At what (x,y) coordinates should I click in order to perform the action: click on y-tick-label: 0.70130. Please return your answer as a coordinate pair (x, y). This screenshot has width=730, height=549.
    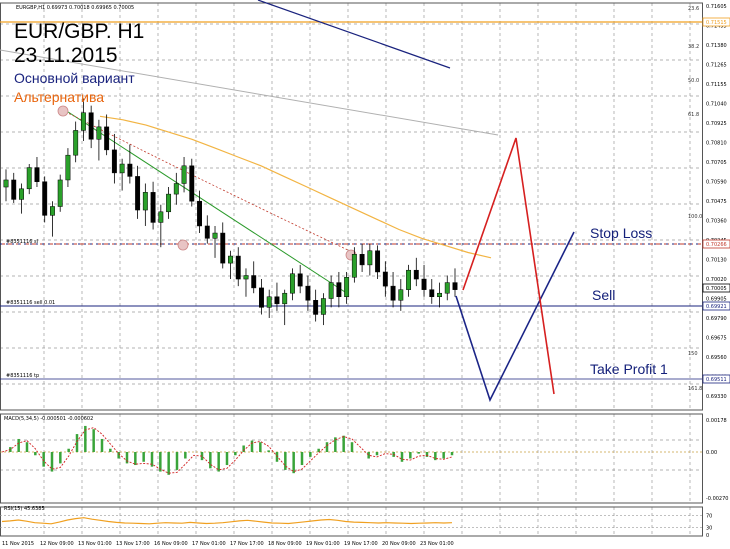
    Looking at the image, I should click on (716, 261).